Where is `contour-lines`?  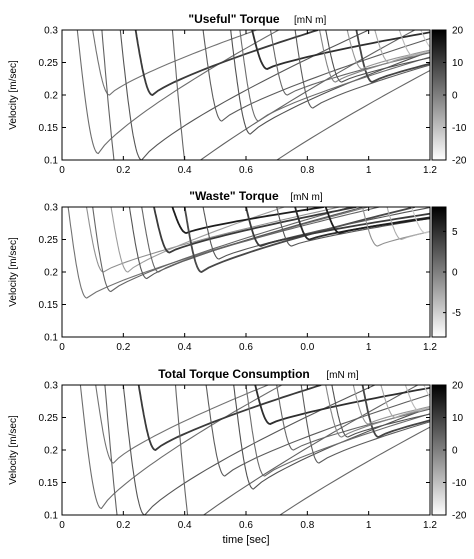 contour-lines is located at coordinates (248, 253).